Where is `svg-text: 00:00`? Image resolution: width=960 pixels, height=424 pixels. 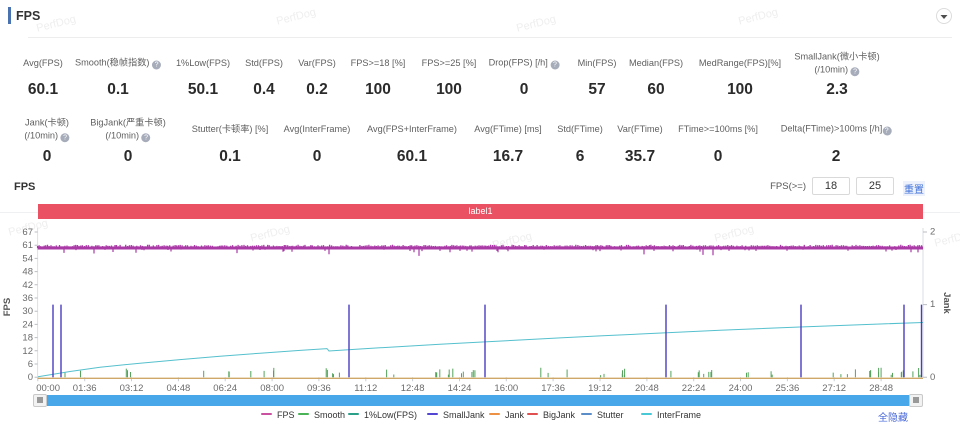
svg-text: 00:00 is located at coordinates (48, 388).